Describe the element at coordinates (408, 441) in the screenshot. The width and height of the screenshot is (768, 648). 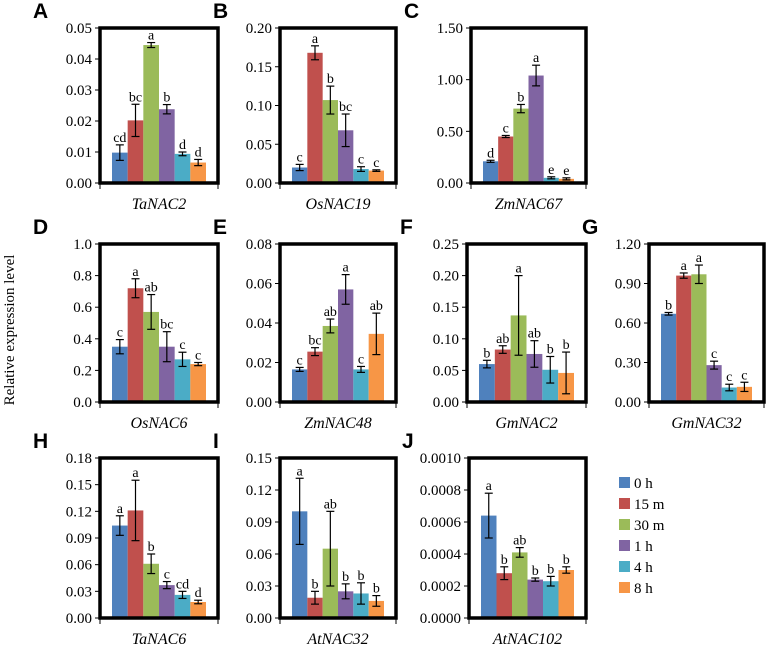
I see `panel-letter: J` at that location.